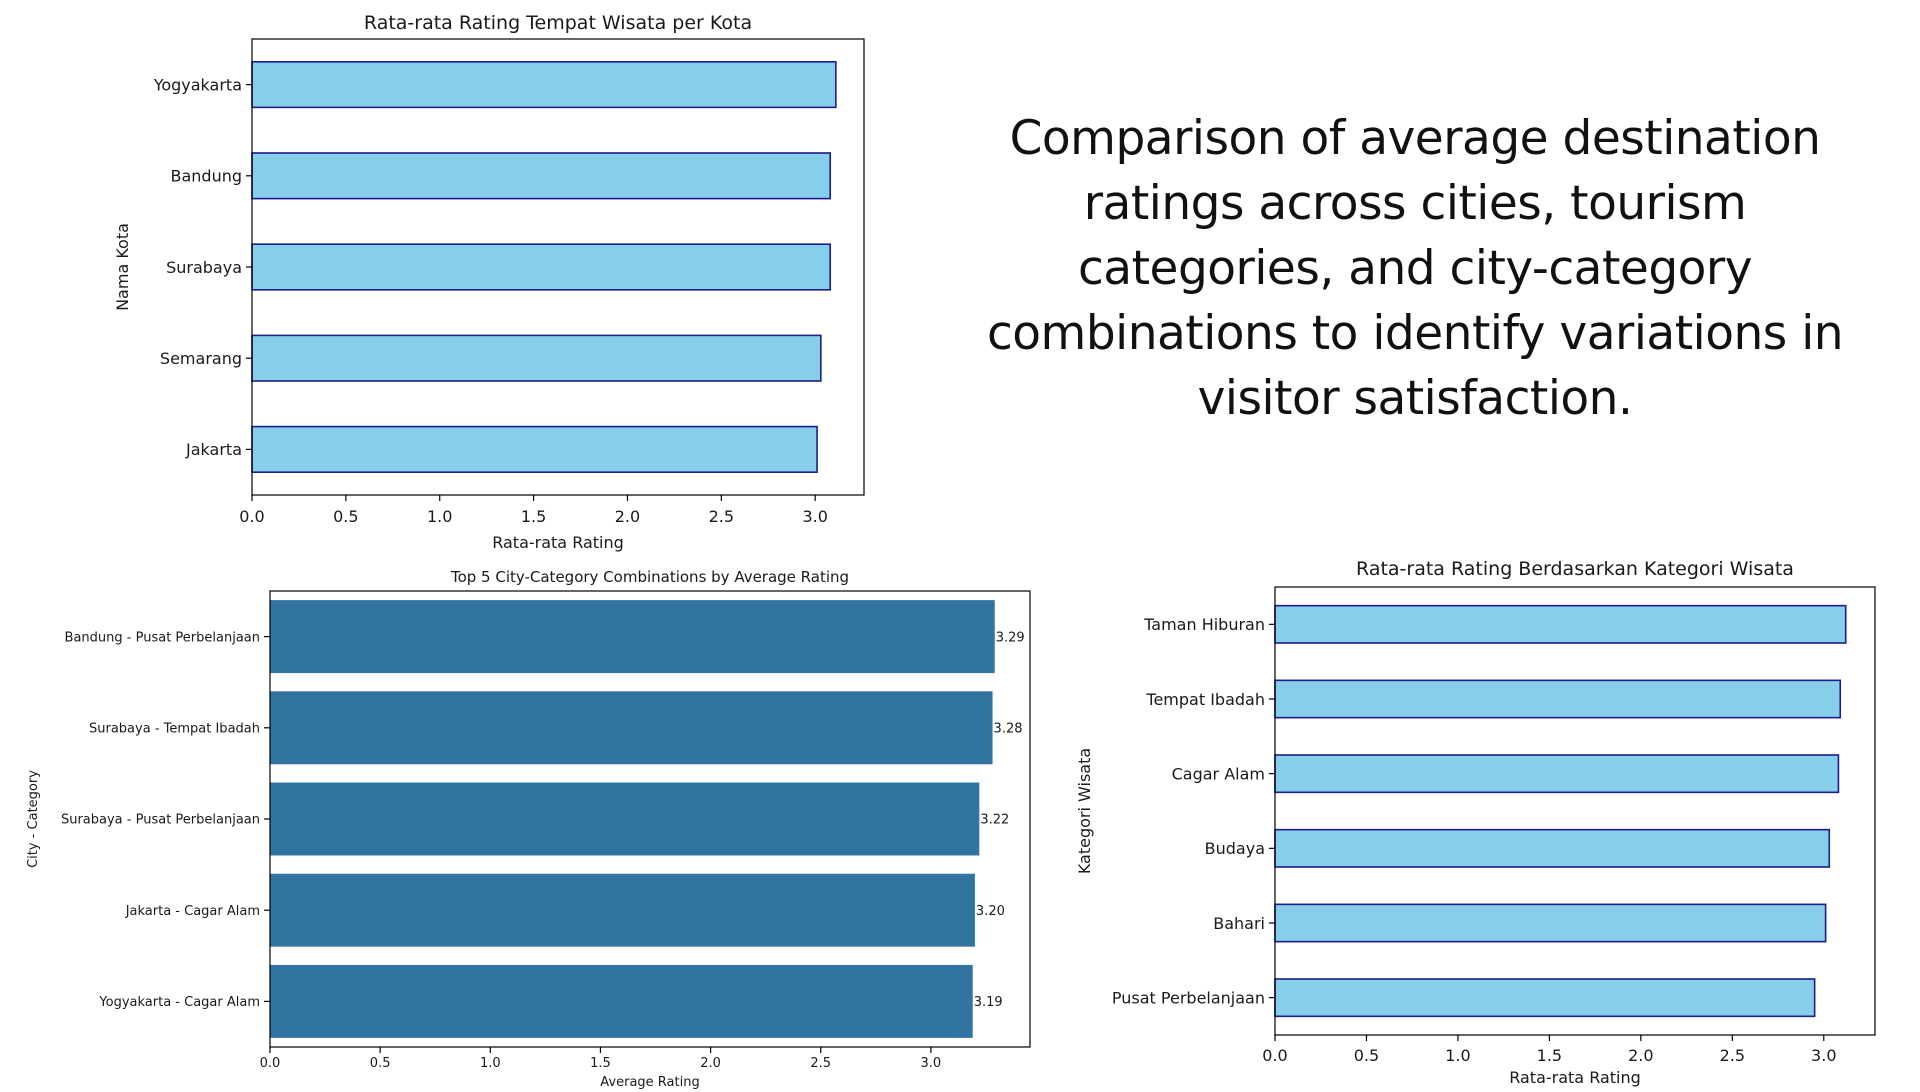  What do you see at coordinates (179, 1002) in the screenshot?
I see `y-tick-label: Yogyakarta - Cagar Alam` at bounding box center [179, 1002].